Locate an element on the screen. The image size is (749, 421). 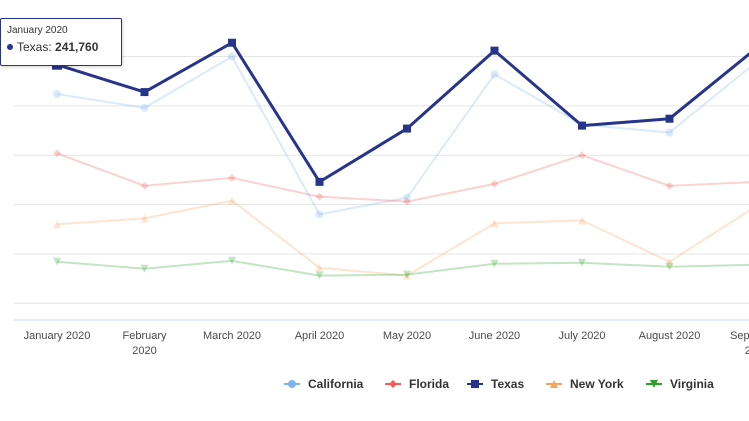
x-tick-label: September2020 is located at coordinates (739, 343).